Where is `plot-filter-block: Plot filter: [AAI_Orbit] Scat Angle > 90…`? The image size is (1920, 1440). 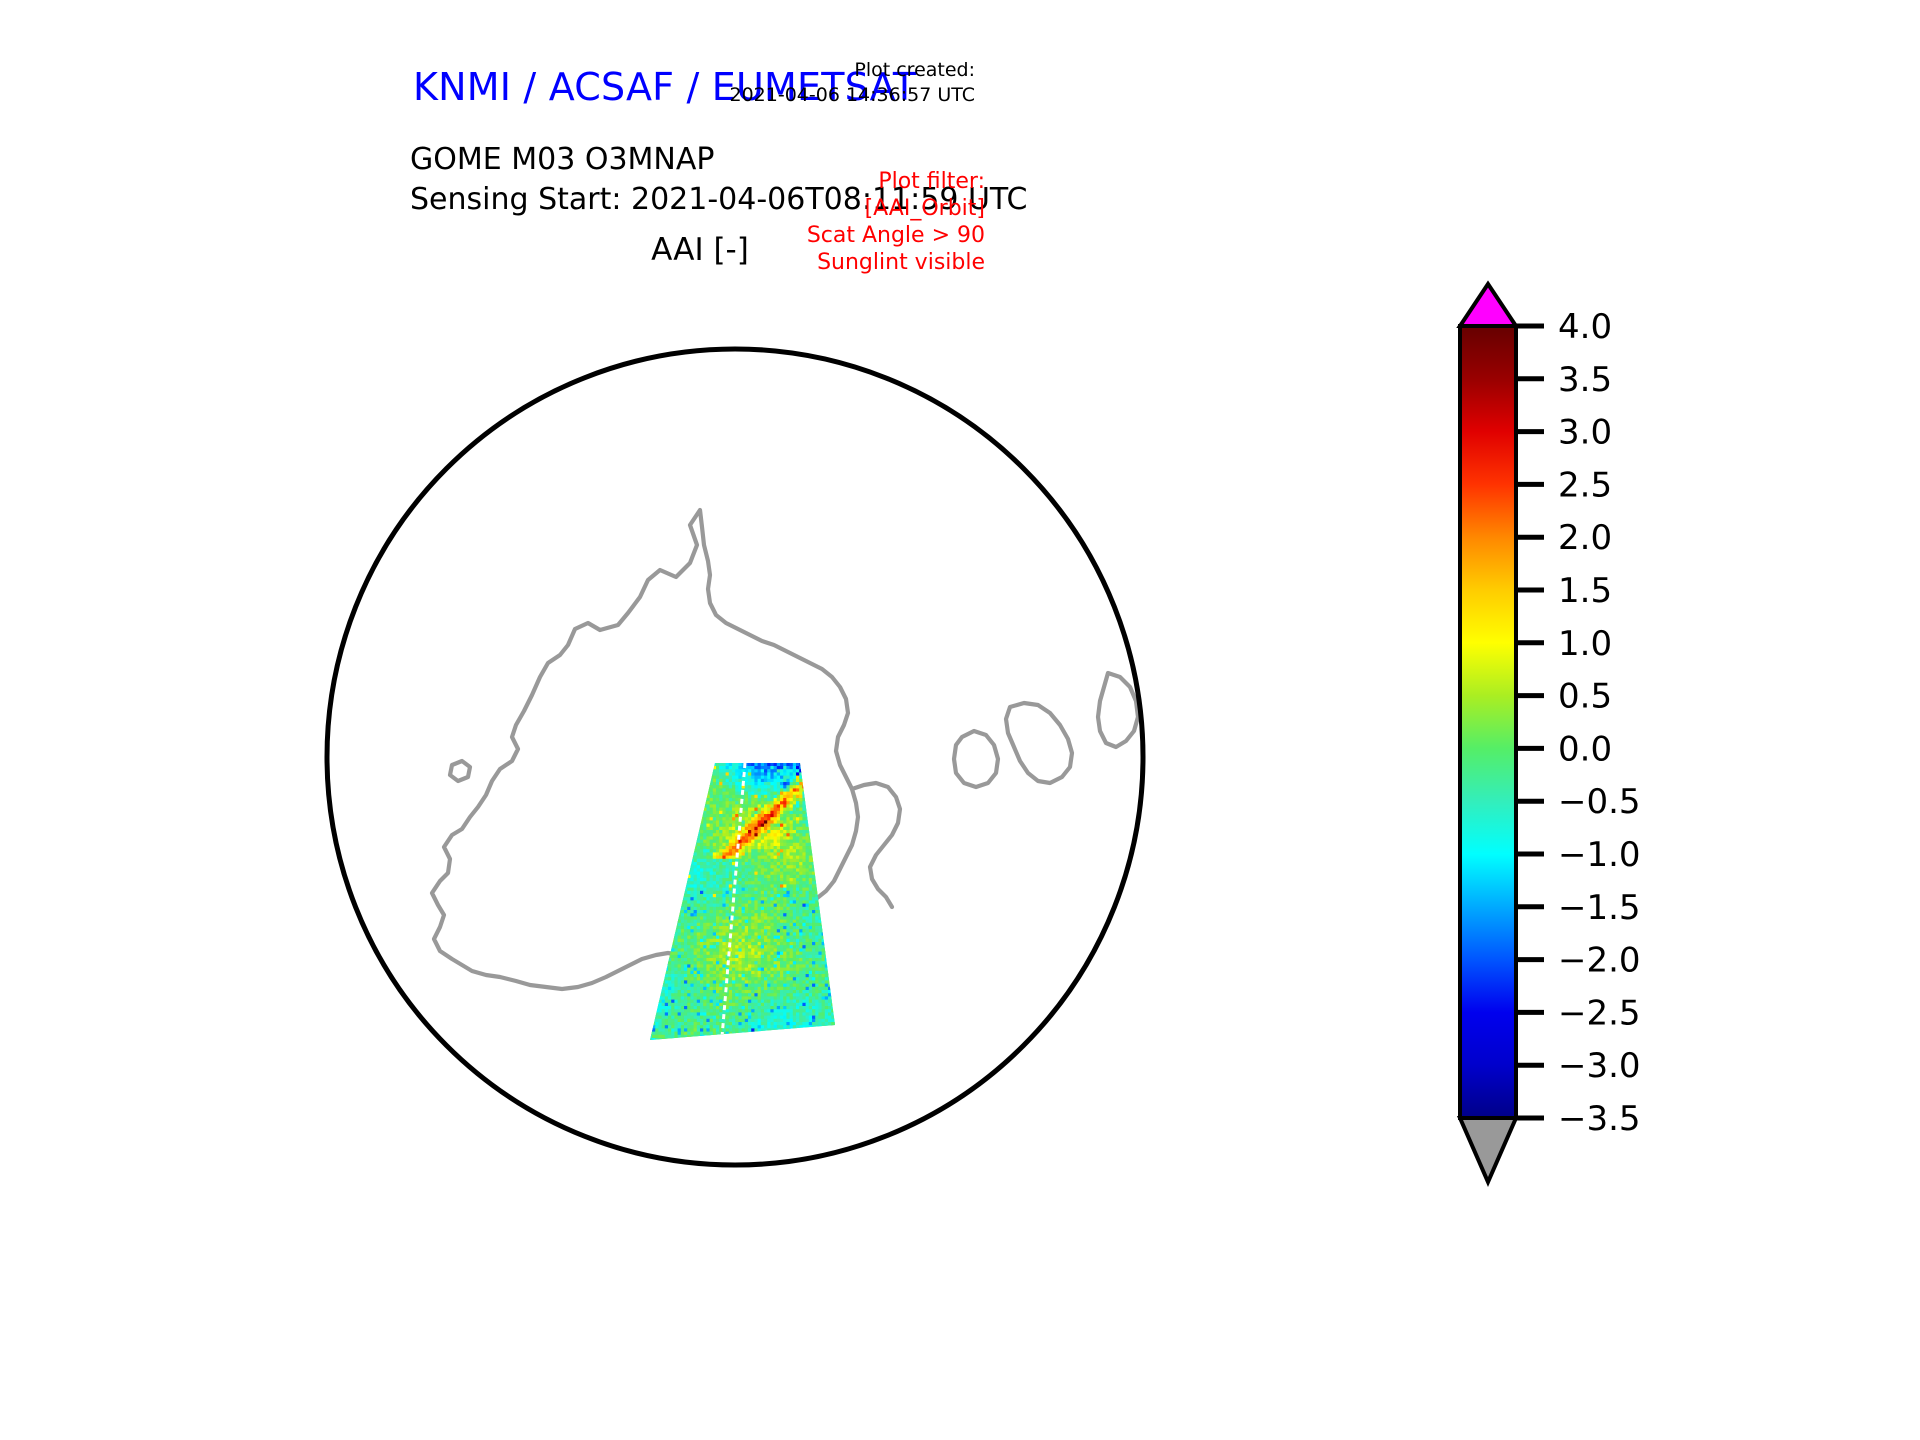 plot-filter-block: Plot filter: [AAI_Orbit] Scat Angle > 90… is located at coordinates (770, 222).